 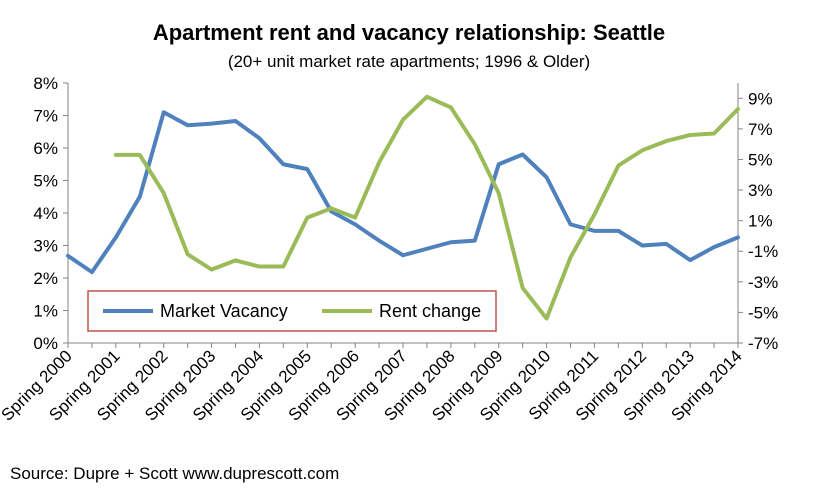 I want to click on legend-box, so click(x=292, y=311).